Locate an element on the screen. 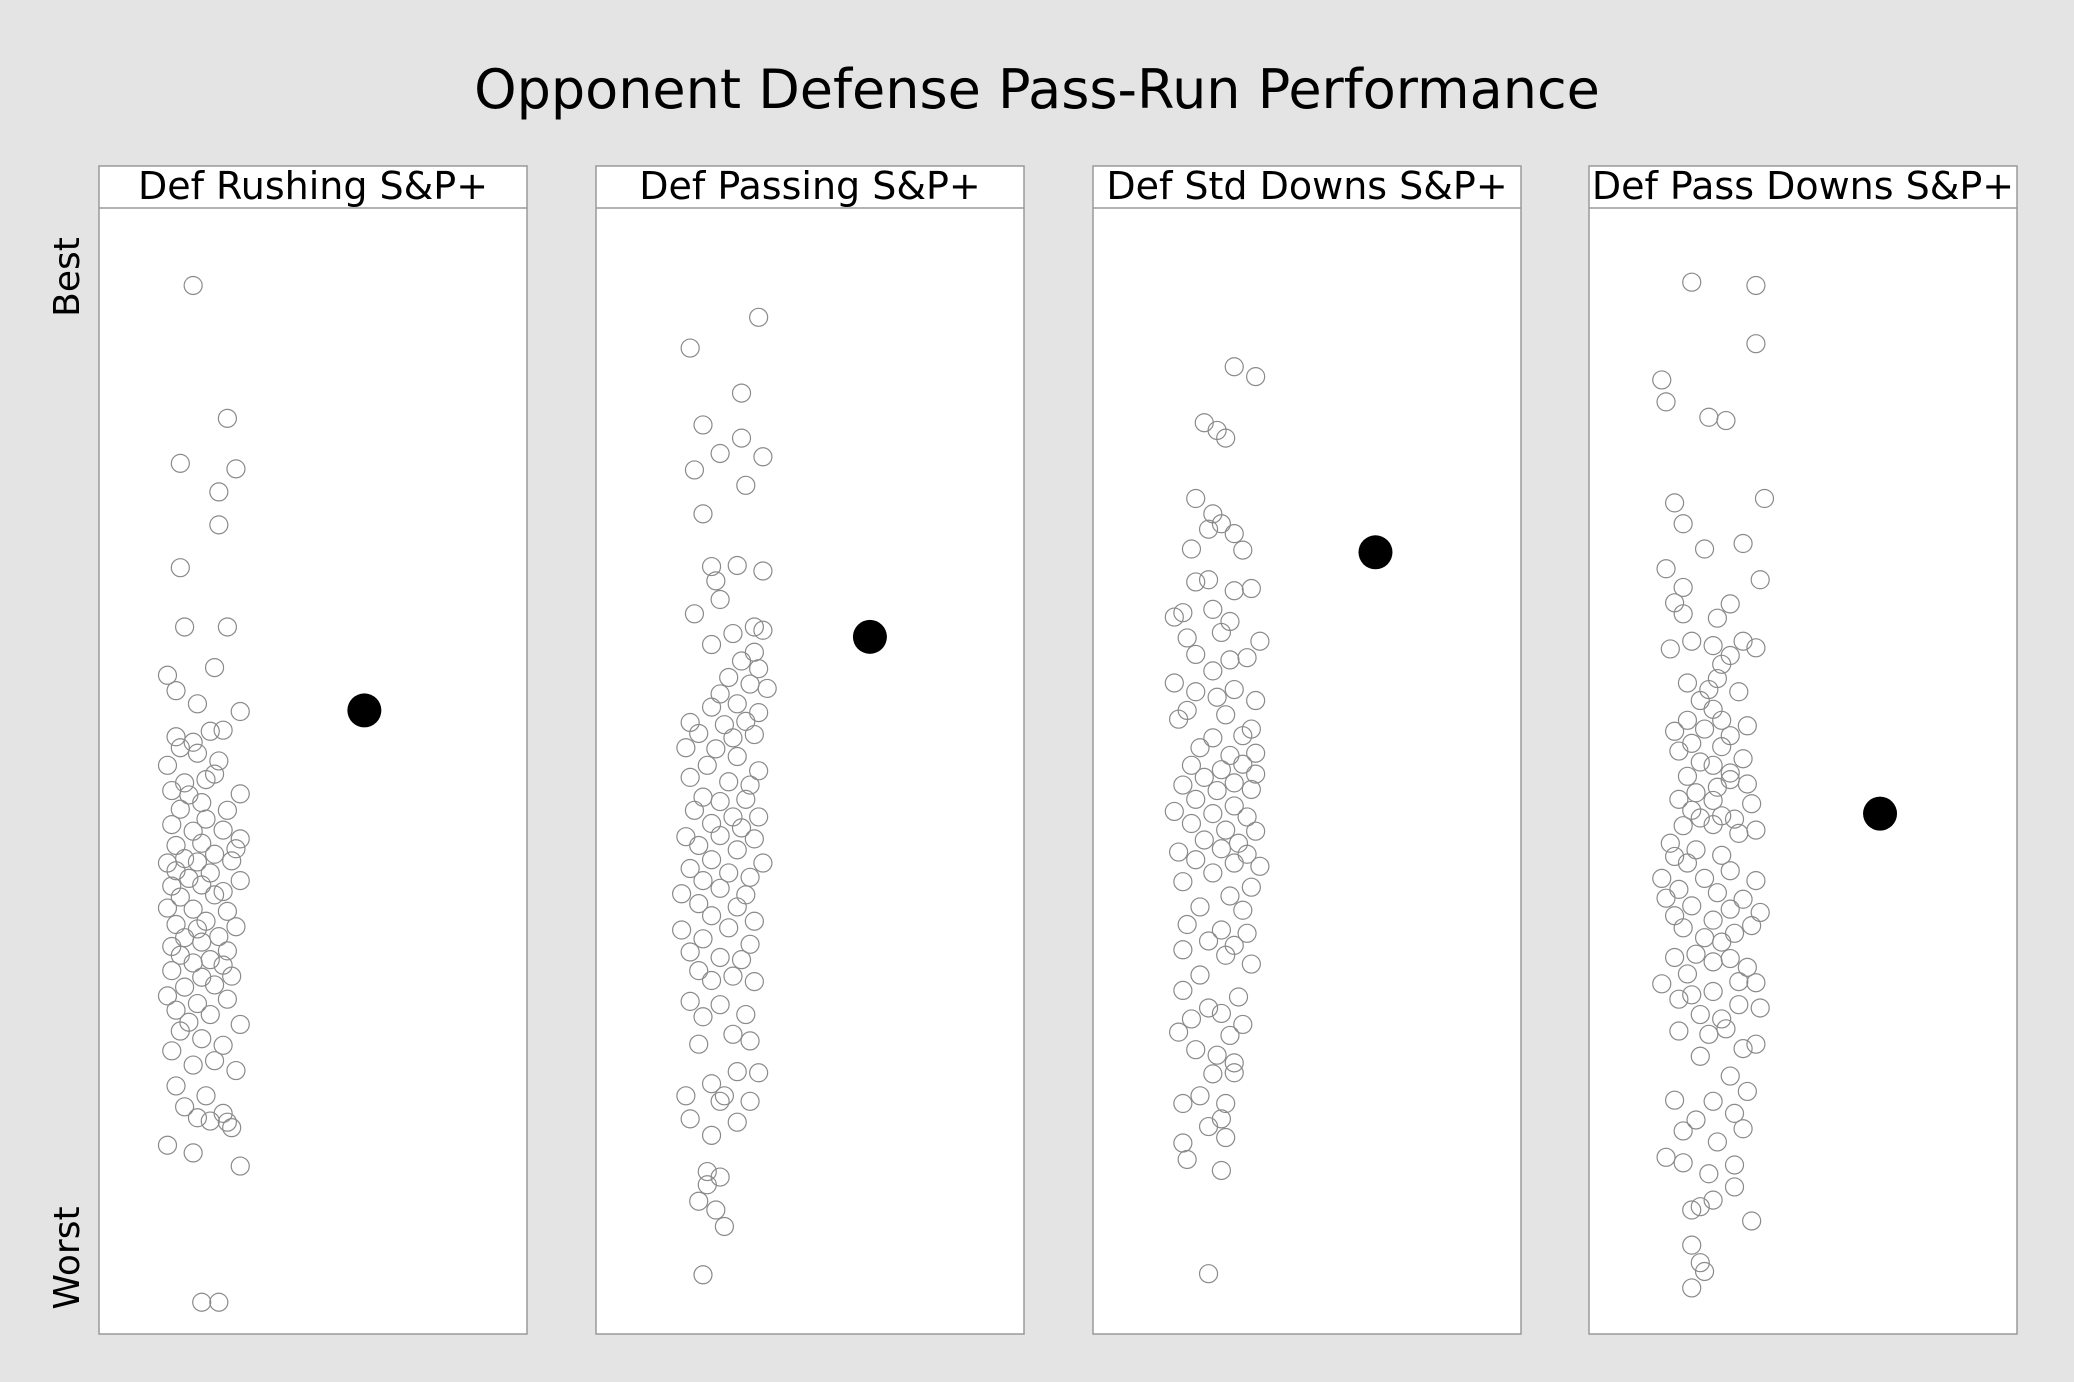 This screenshot has width=2074, height=1382. y-axis-label-worst: Worst is located at coordinates (67, 1257).